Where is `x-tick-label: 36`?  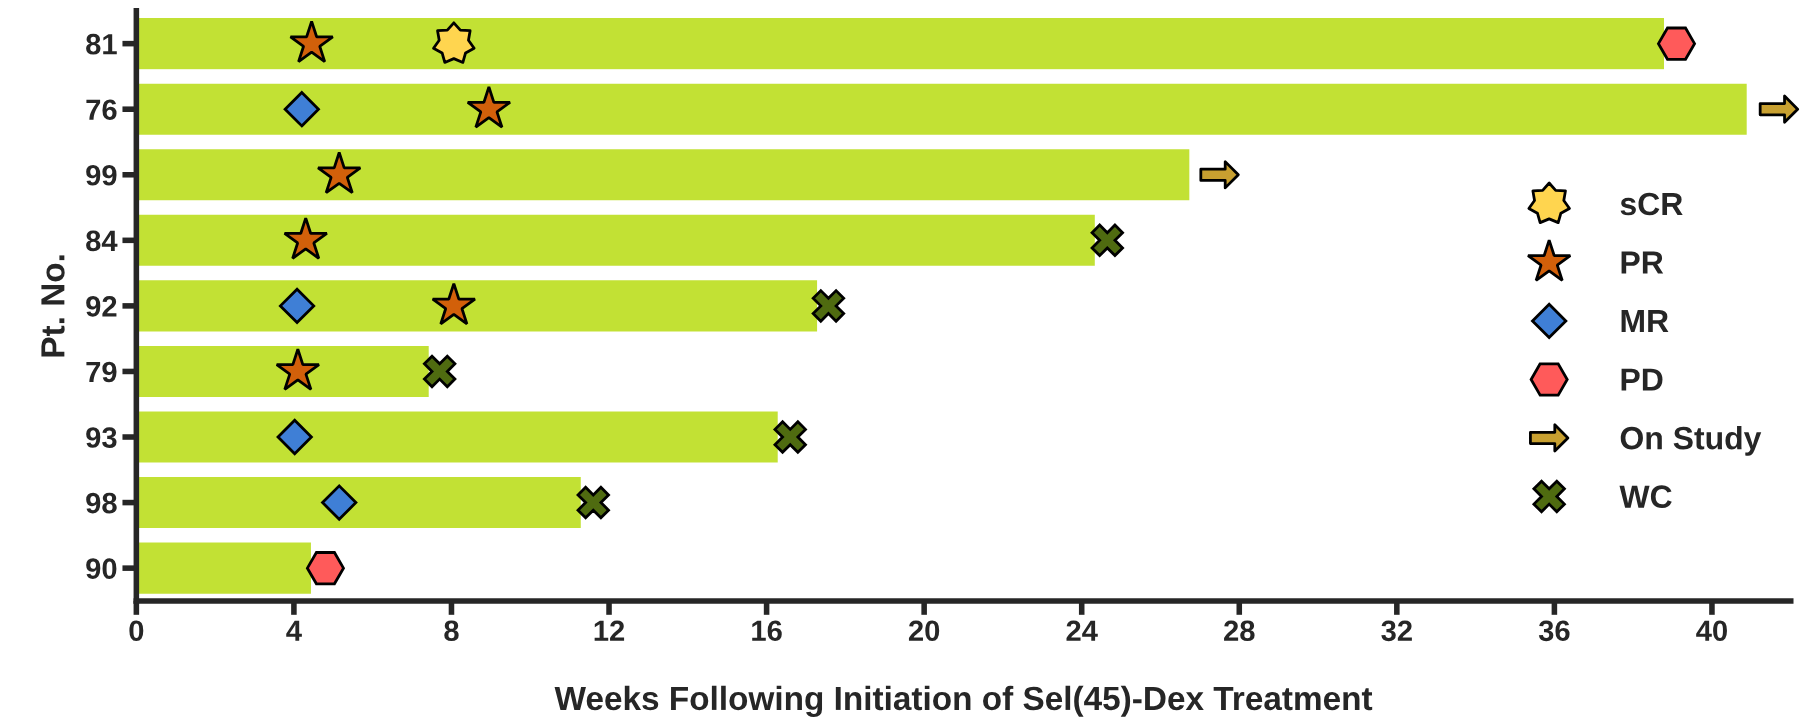 x-tick-label: 36 is located at coordinates (1554, 631).